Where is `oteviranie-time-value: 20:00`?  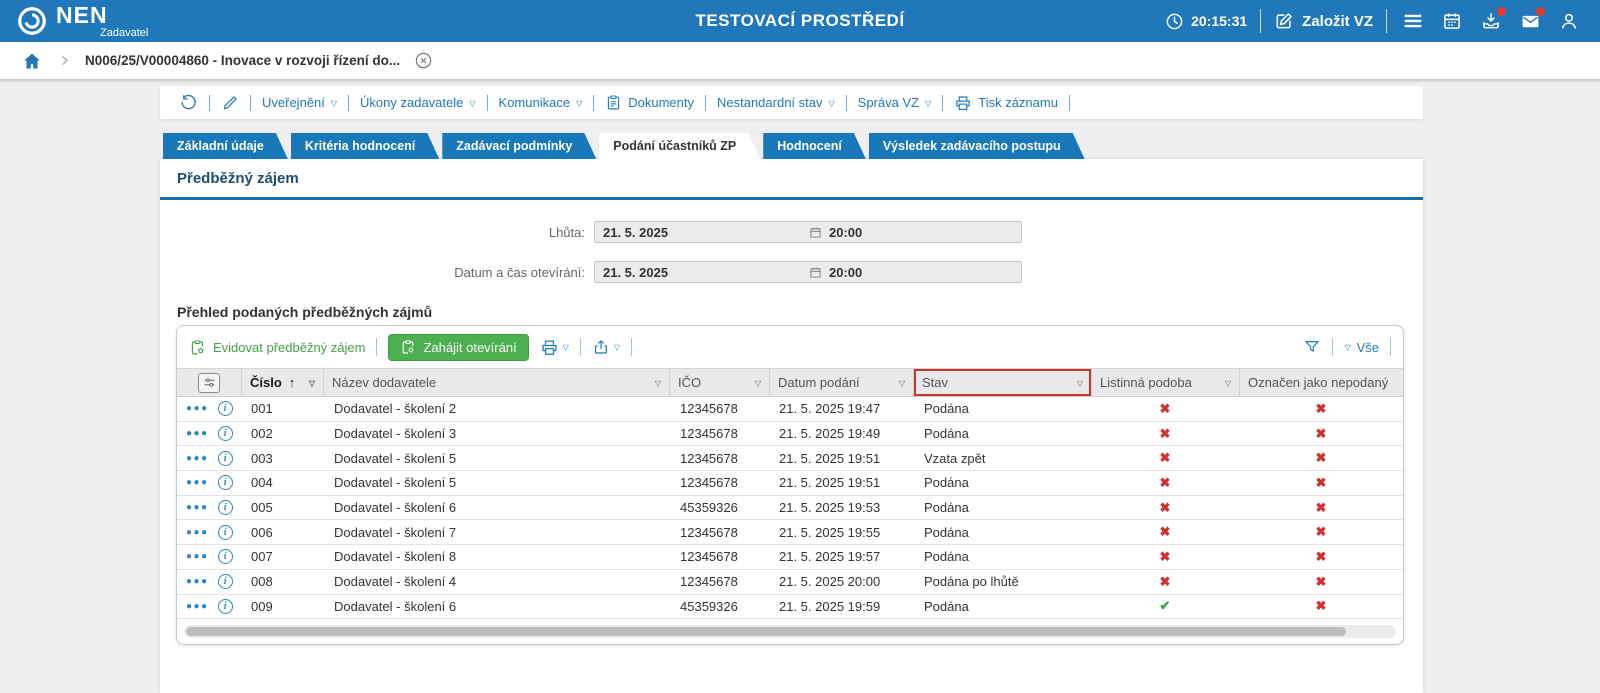
oteviranie-time-value: 20:00 is located at coordinates (846, 272).